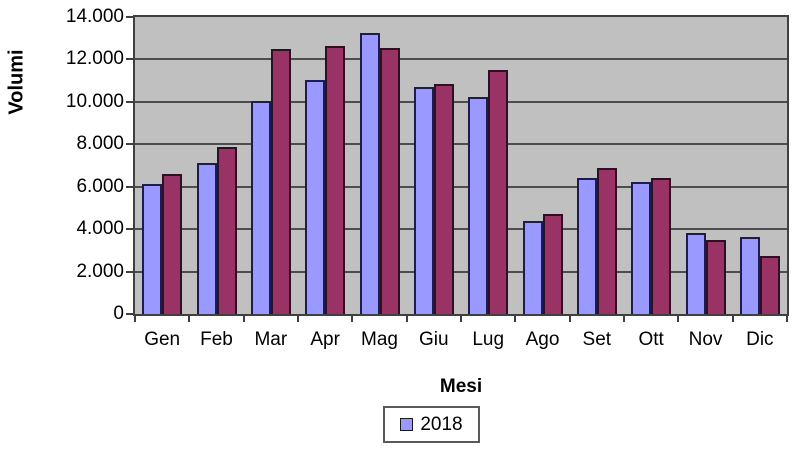 This screenshot has width=800, height=451. Describe the element at coordinates (369, 173) in the screenshot. I see `bar-mag-series1` at that location.